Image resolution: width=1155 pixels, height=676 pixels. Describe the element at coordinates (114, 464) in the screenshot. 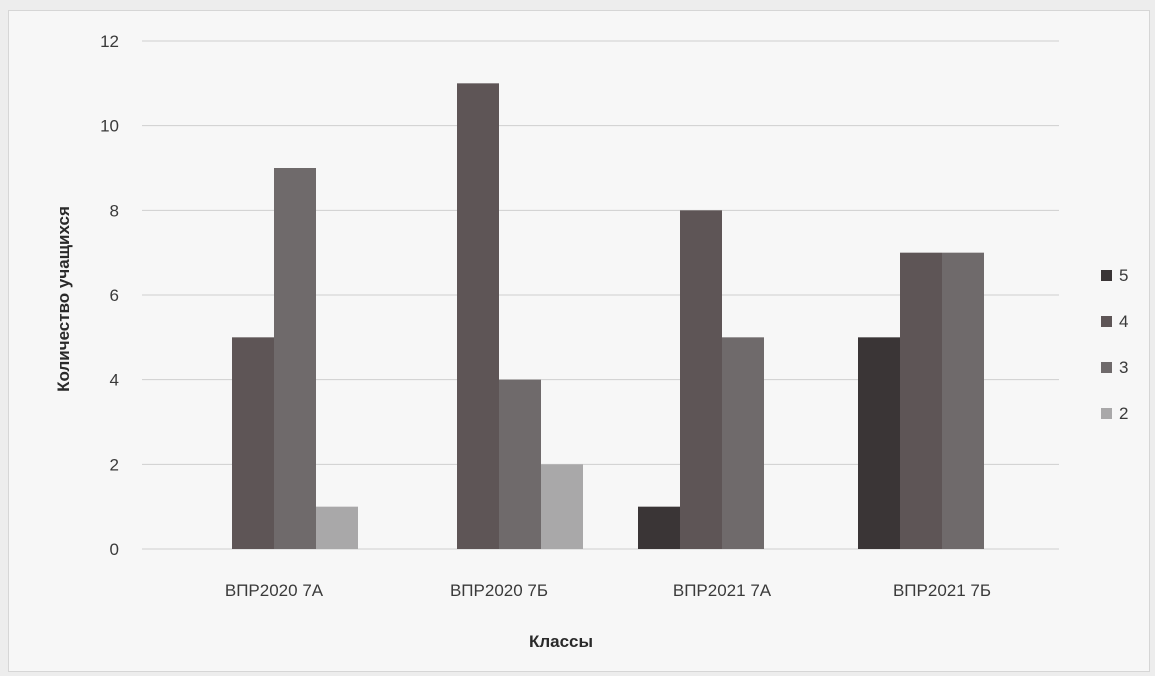

I see `y-tick-label: 2` at that location.